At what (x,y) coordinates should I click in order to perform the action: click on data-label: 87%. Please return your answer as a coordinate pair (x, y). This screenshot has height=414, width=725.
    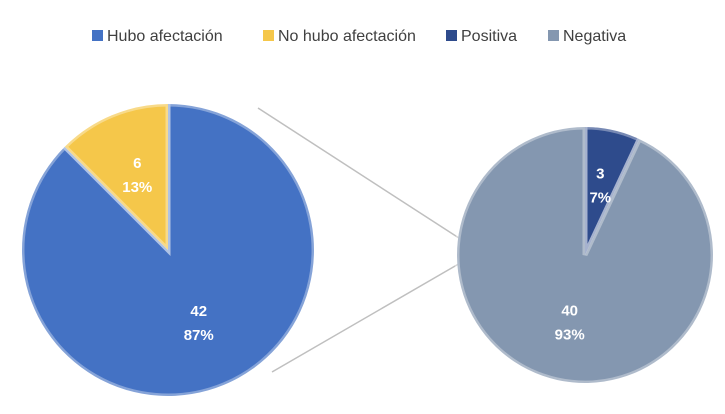
    Looking at the image, I should click on (199, 335).